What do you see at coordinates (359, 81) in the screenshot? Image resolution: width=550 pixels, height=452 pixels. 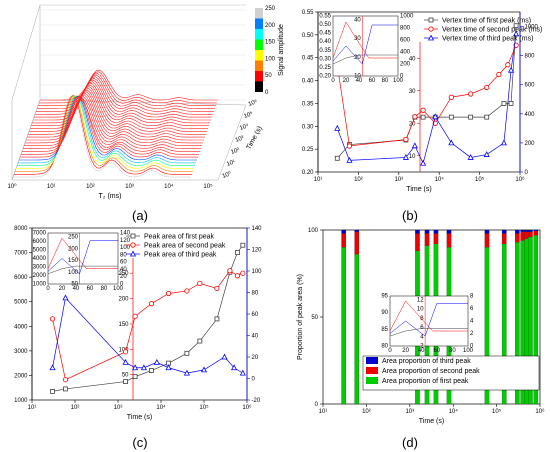 I see `b-inset-x-tick: 40` at bounding box center [359, 81].